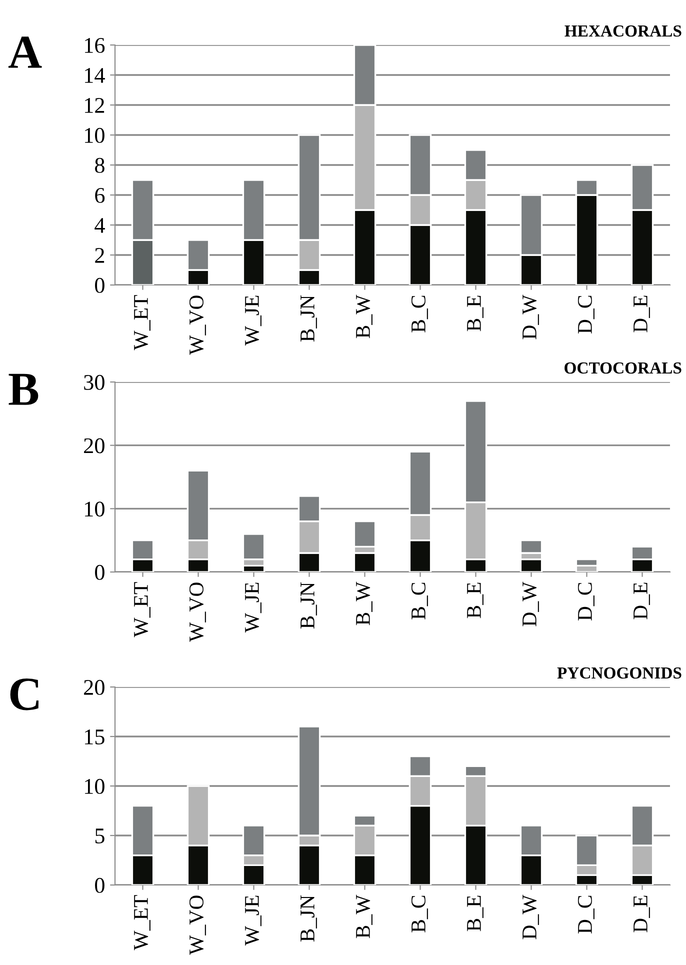  Describe the element at coordinates (25, 52) in the screenshot. I see `chart-title: A` at that location.